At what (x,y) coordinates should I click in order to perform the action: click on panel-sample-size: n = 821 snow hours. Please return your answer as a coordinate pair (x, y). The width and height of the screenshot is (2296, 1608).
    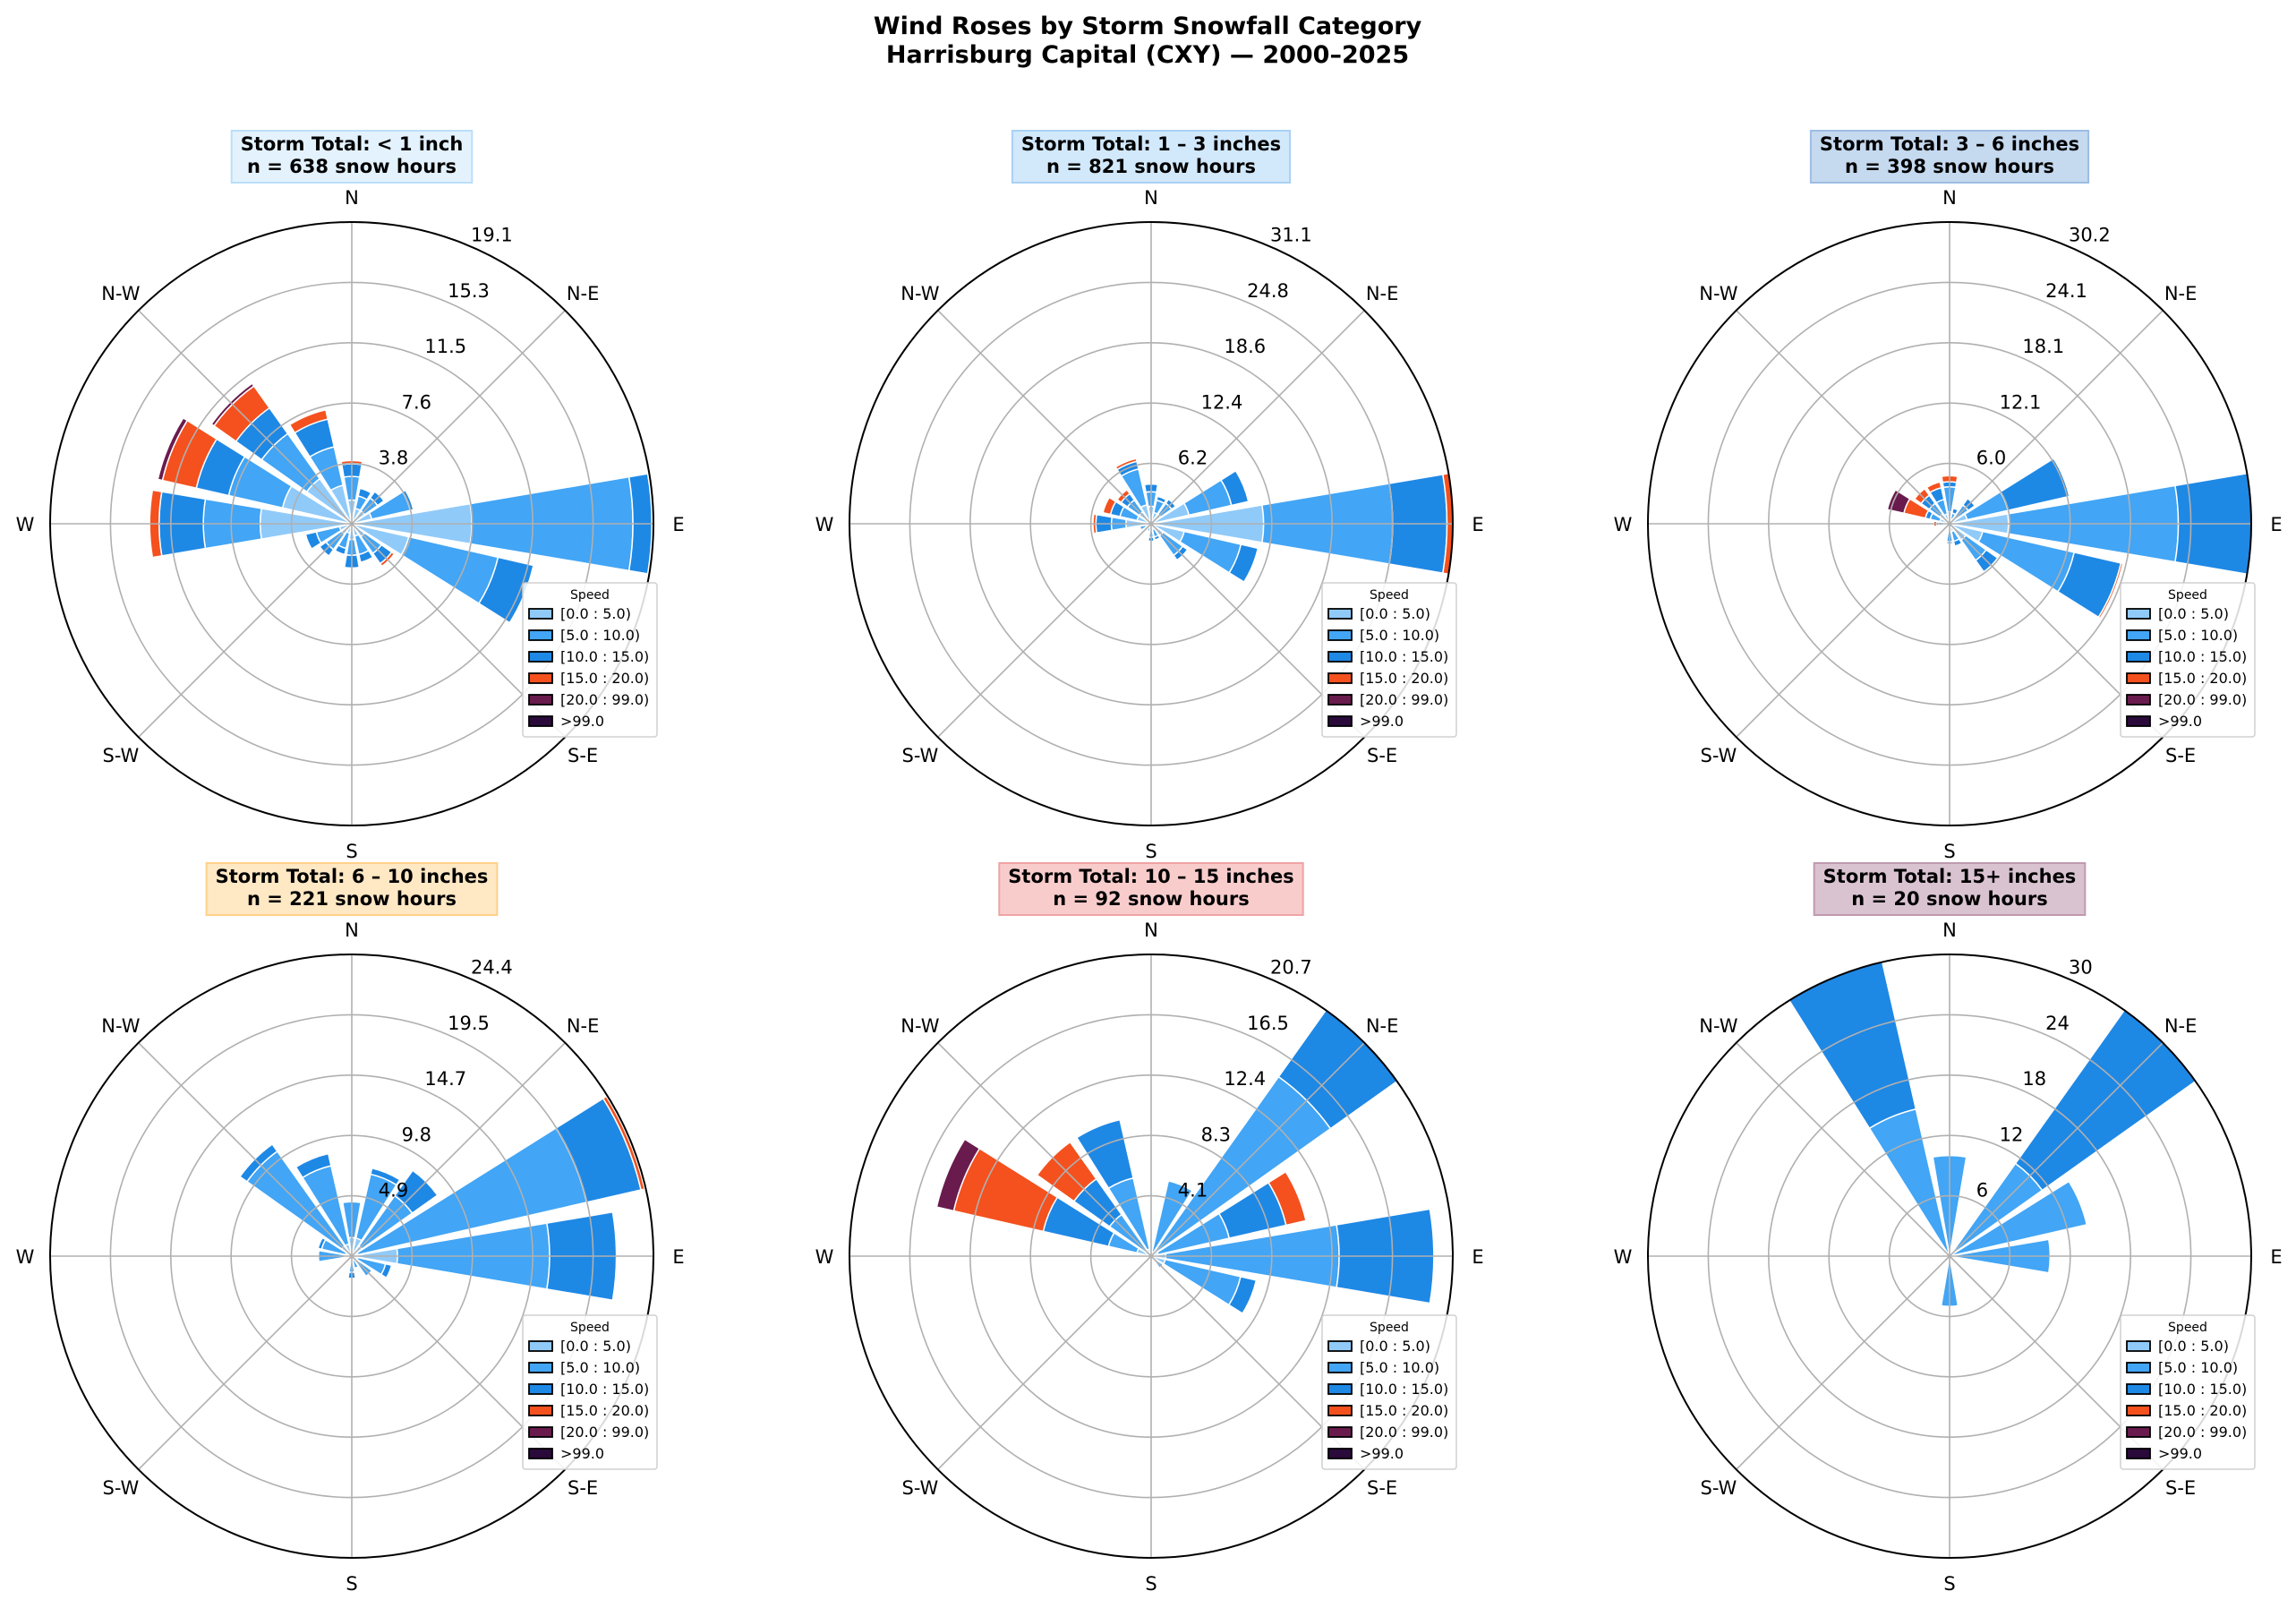
    Looking at the image, I should click on (1151, 166).